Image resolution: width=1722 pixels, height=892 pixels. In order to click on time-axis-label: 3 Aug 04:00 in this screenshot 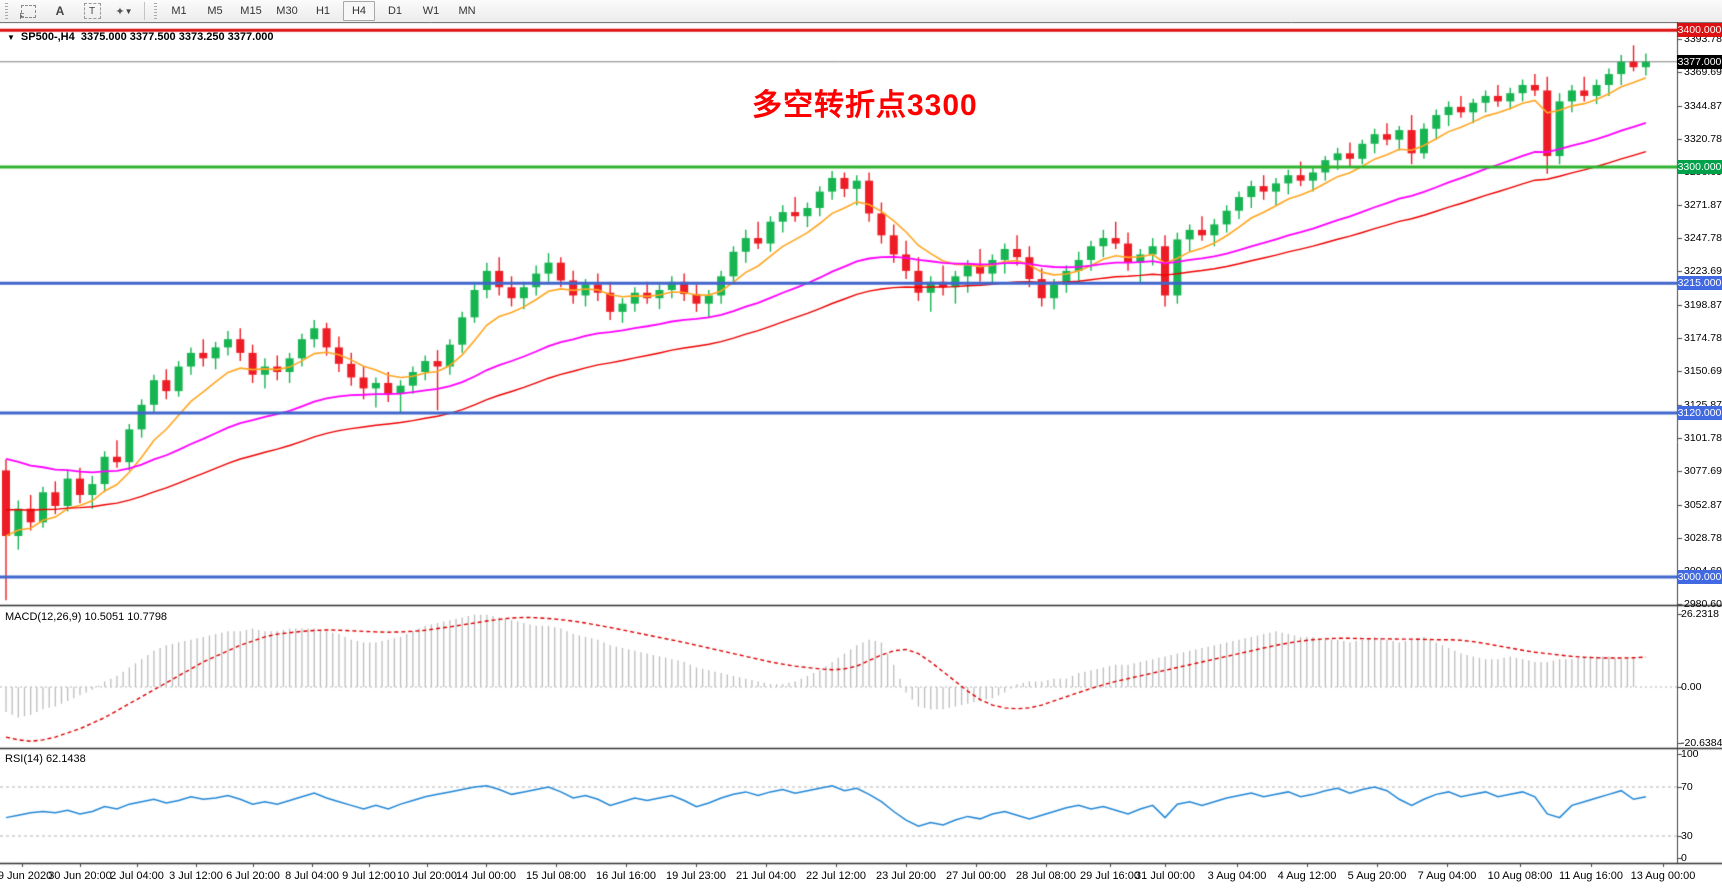, I will do `click(1237, 876)`.